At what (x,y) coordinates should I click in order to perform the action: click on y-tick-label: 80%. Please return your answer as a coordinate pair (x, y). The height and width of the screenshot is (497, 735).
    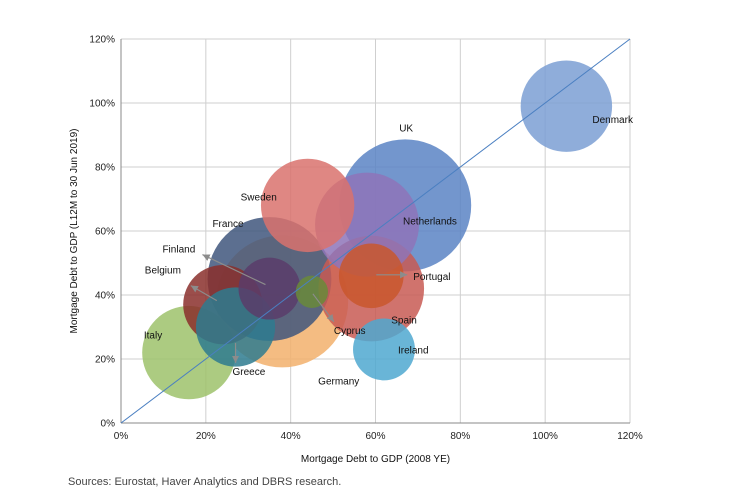
    Looking at the image, I should click on (105, 168).